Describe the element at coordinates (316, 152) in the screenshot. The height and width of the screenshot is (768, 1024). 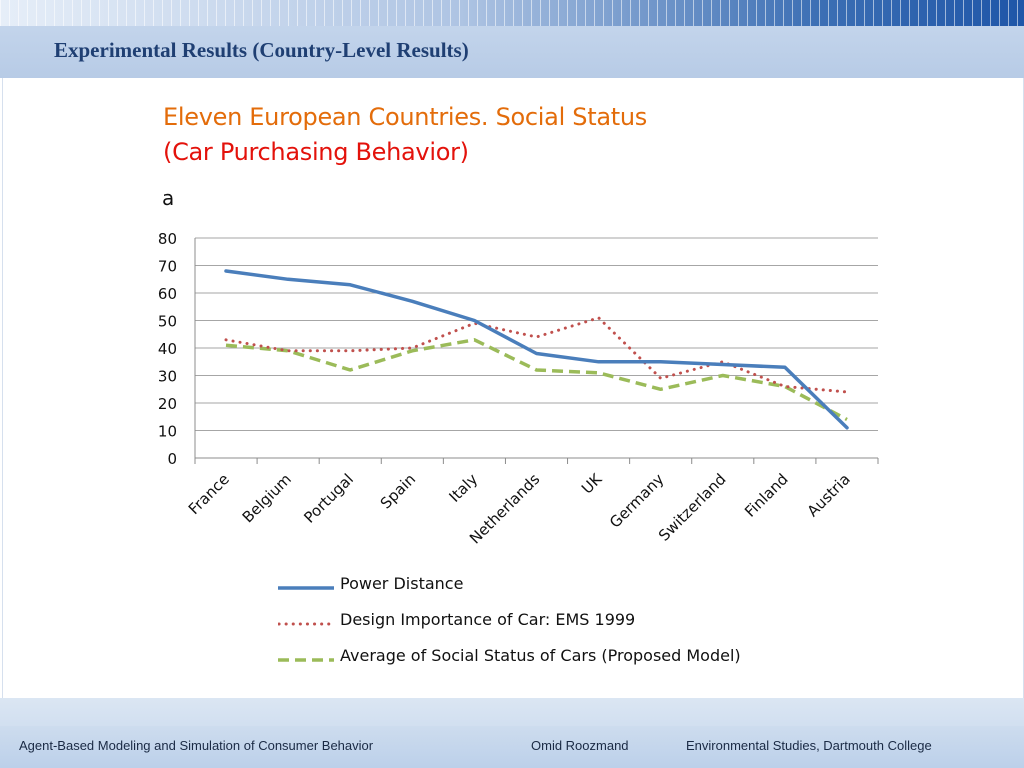
I see `chart-heading-line2: (Car Purchasing Behavior)` at that location.